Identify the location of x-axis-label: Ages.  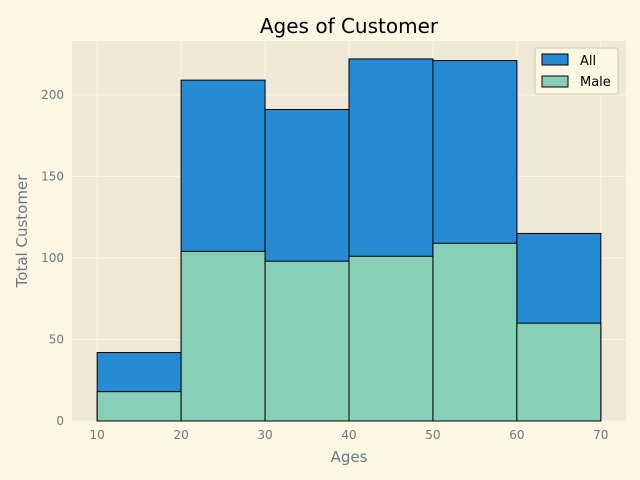
(349, 457).